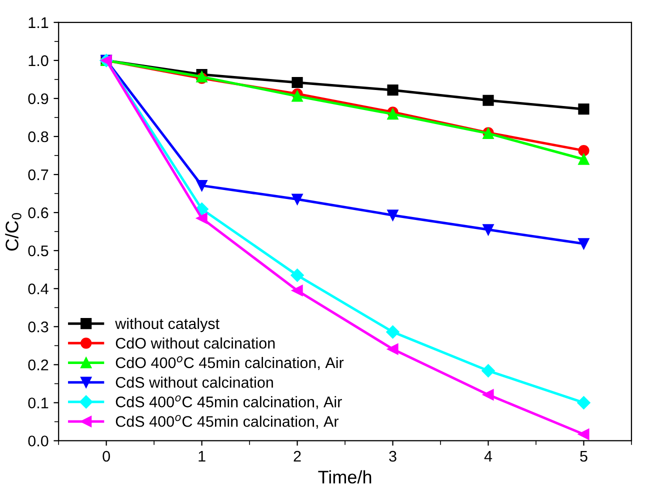 This screenshot has width=651, height=498. Describe the element at coordinates (297, 456) in the screenshot. I see `x-tick-label: 2` at that location.